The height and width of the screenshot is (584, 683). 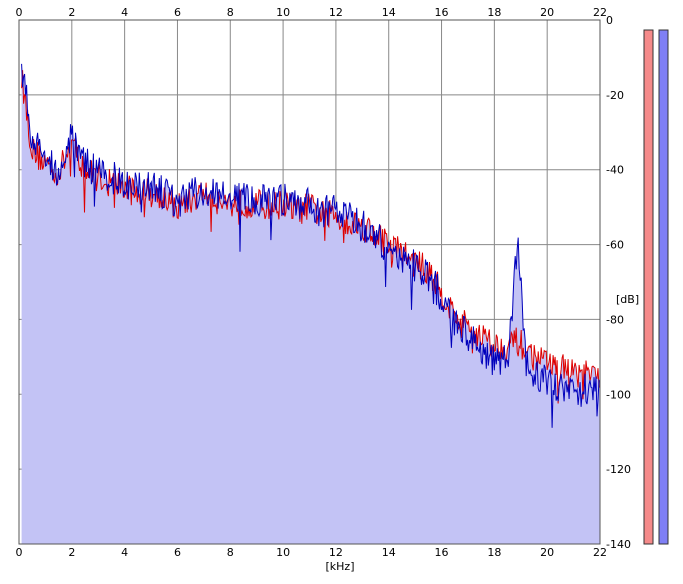 I want to click on x-tick-top-9: 18, so click(x=494, y=12).